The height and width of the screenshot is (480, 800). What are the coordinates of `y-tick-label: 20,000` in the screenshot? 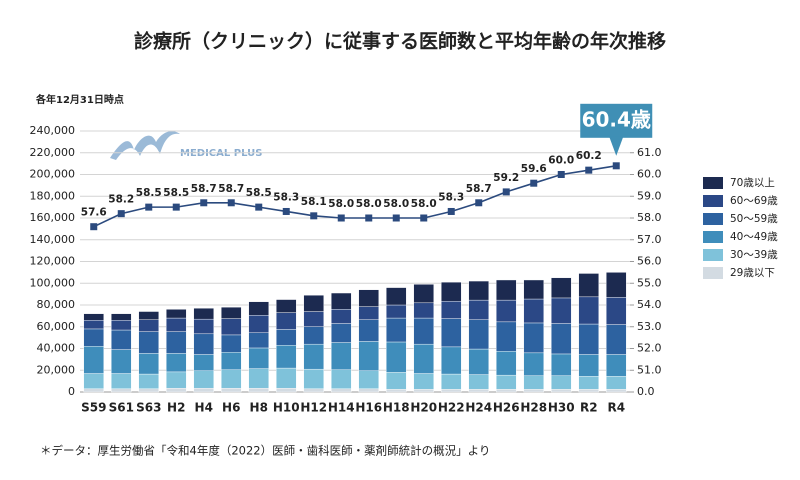 It's located at (56, 369).